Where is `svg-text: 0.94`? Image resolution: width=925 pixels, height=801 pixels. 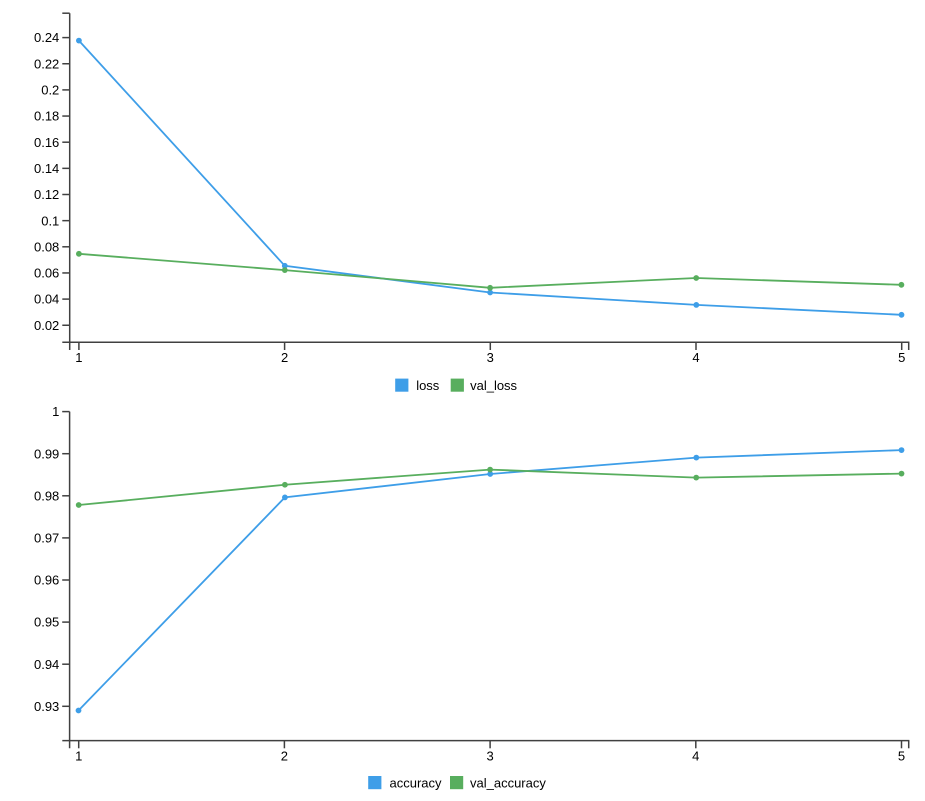
svg-text: 0.94 is located at coordinates (46, 664).